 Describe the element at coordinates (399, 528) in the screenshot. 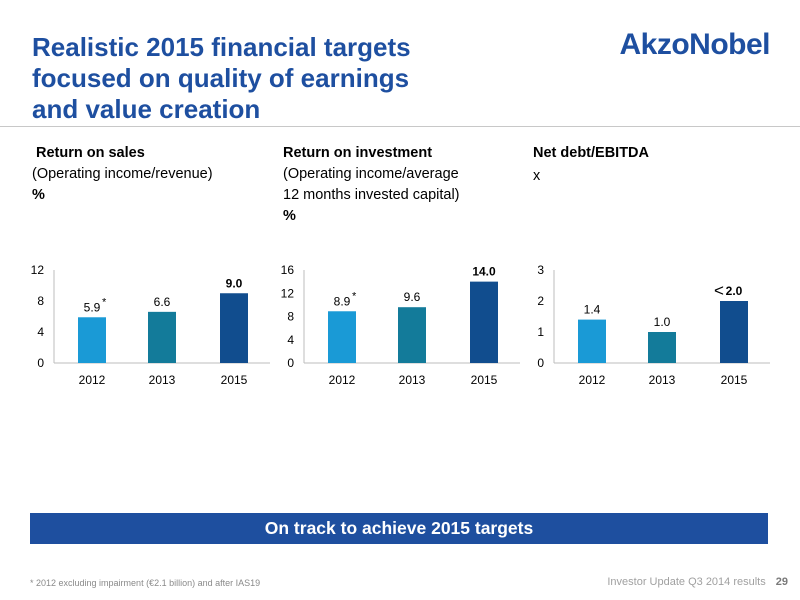

I see `status-banner: On track to achieve 2015 targets` at that location.